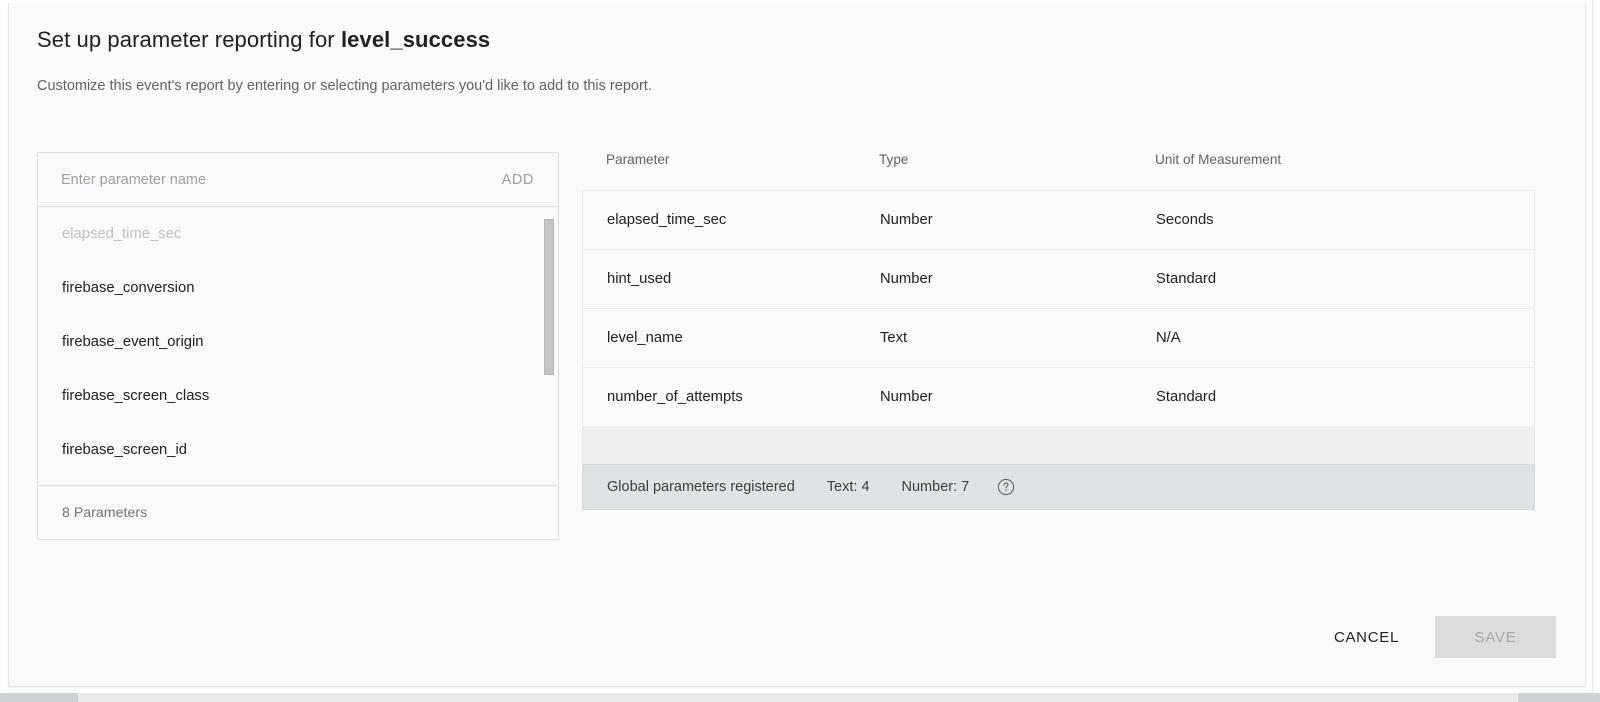 Image resolution: width=1600 pixels, height=702 pixels. Describe the element at coordinates (675, 397) in the screenshot. I see `cell-parameter: number_of_attempts` at that location.